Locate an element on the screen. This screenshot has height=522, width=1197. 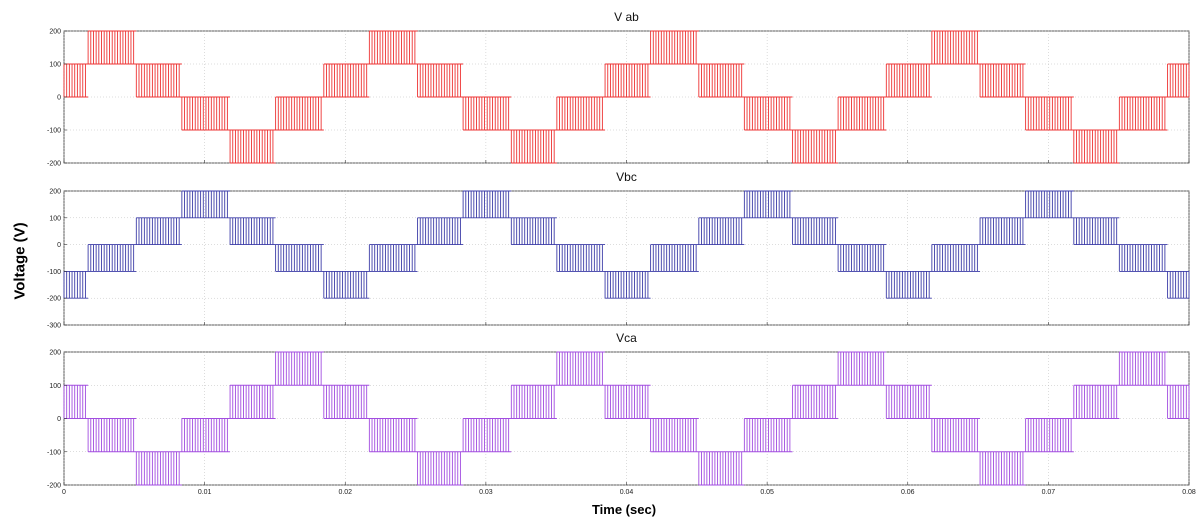
x-tick-label: 0.01 is located at coordinates (205, 492).